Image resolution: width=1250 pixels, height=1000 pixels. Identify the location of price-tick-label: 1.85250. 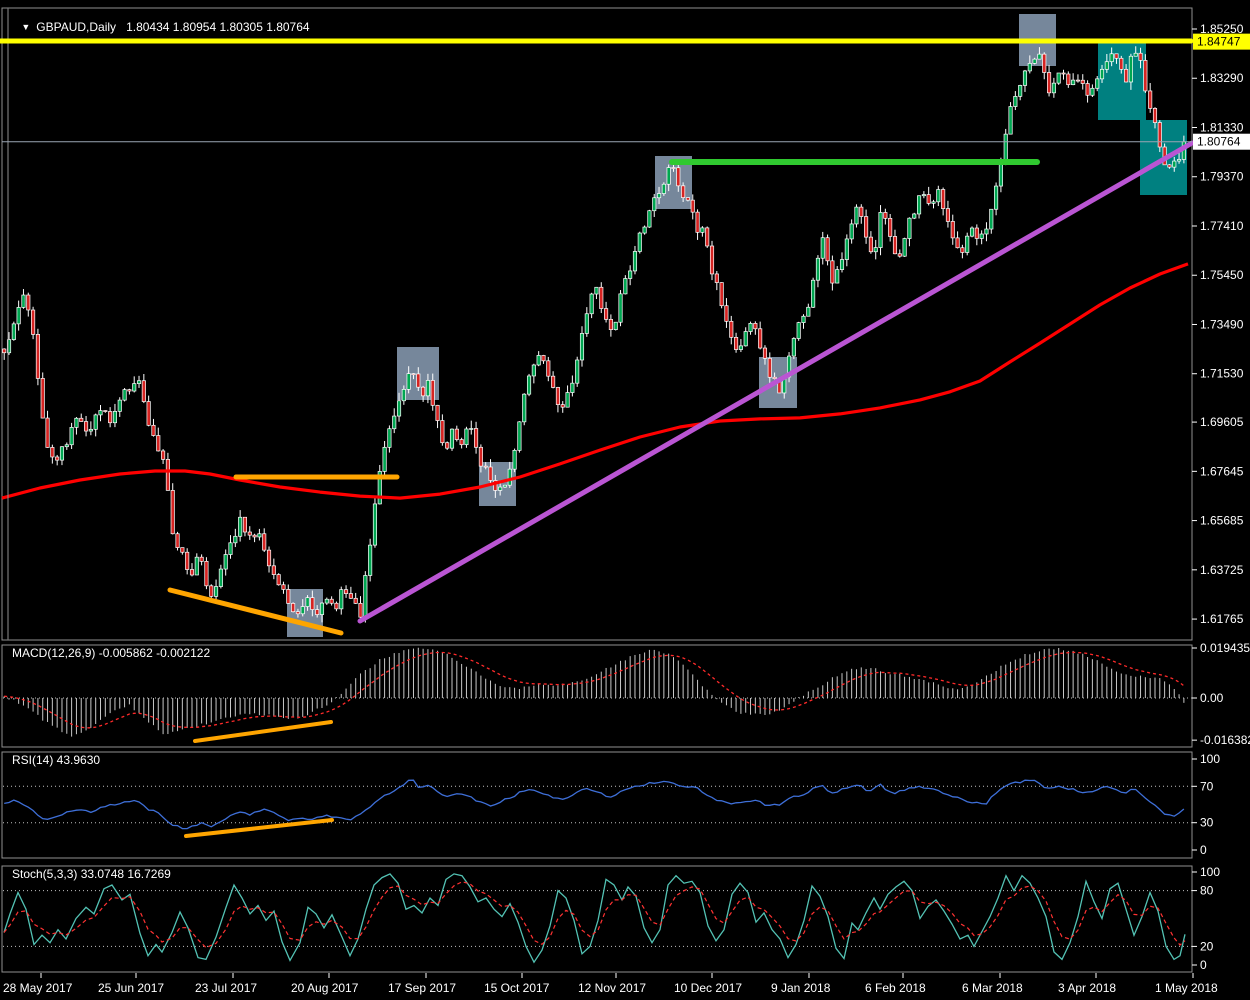
(1222, 29).